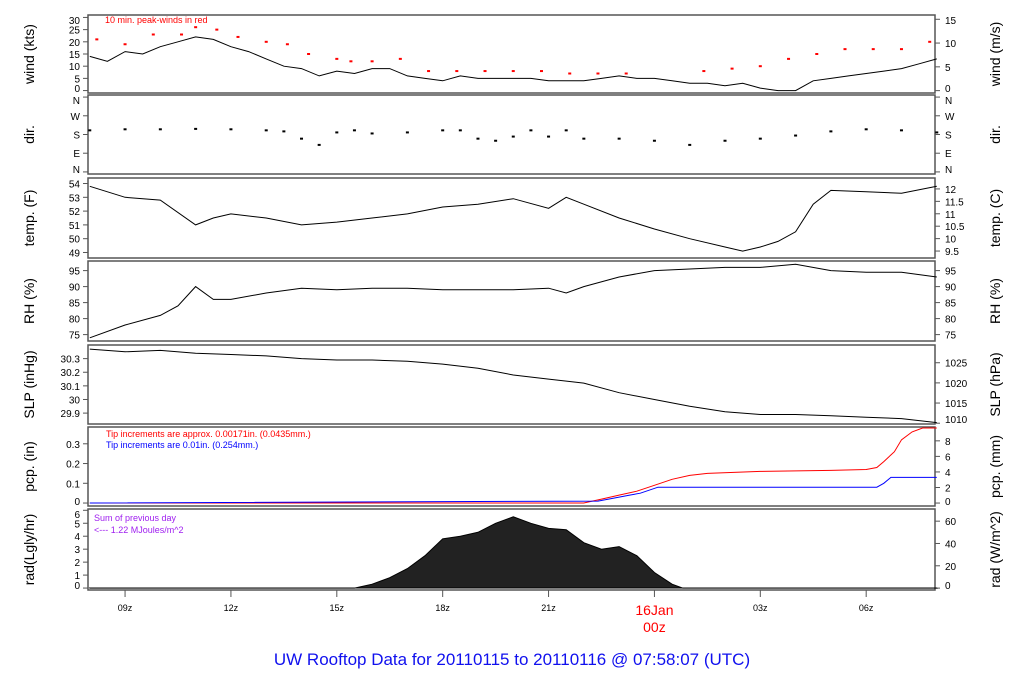 Image resolution: width=1024 pixels, height=700 pixels. I want to click on slp-line, so click(513, 386).